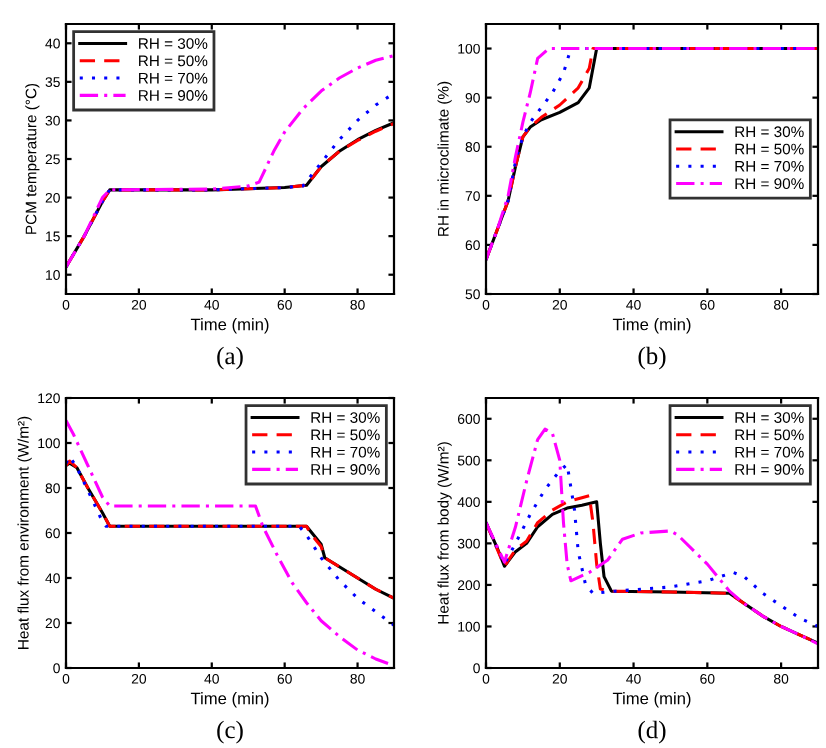  I want to click on text: (d), so click(652, 732).